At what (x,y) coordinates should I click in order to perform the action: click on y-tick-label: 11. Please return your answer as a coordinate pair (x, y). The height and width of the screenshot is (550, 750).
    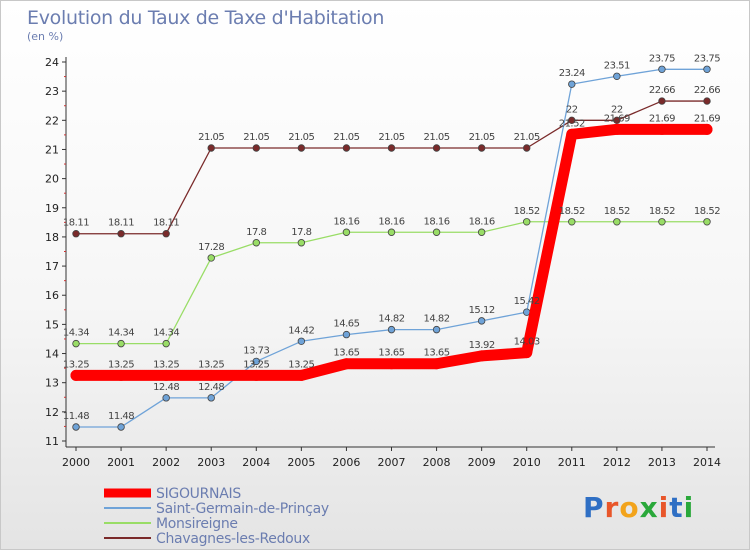
    Looking at the image, I should click on (52, 441).